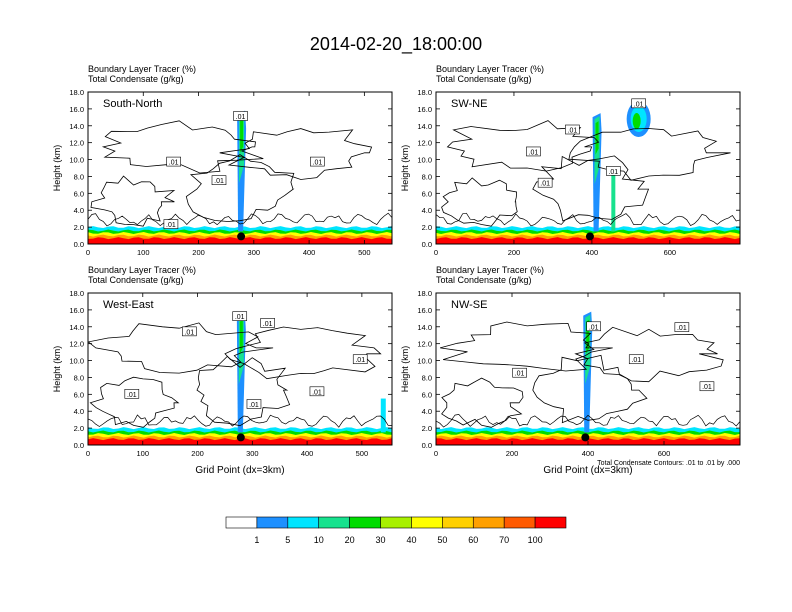 This screenshot has height=612, width=792. What do you see at coordinates (287, 540) in the screenshot?
I see `colorbar-label: 5` at bounding box center [287, 540].